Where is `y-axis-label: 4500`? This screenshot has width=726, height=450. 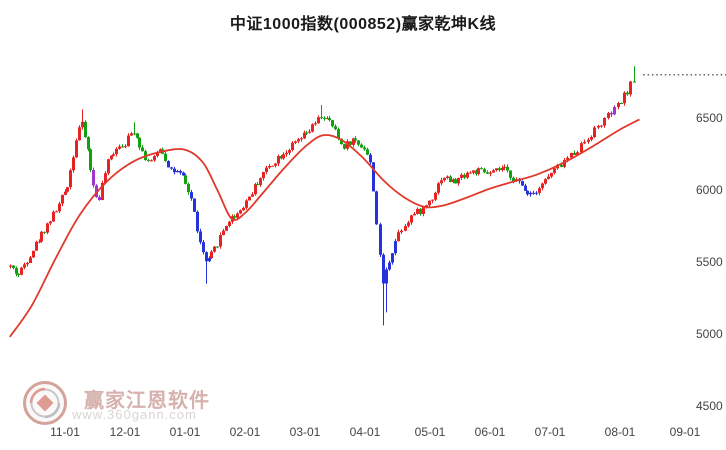 y-axis-label: 4500 is located at coordinates (709, 406).